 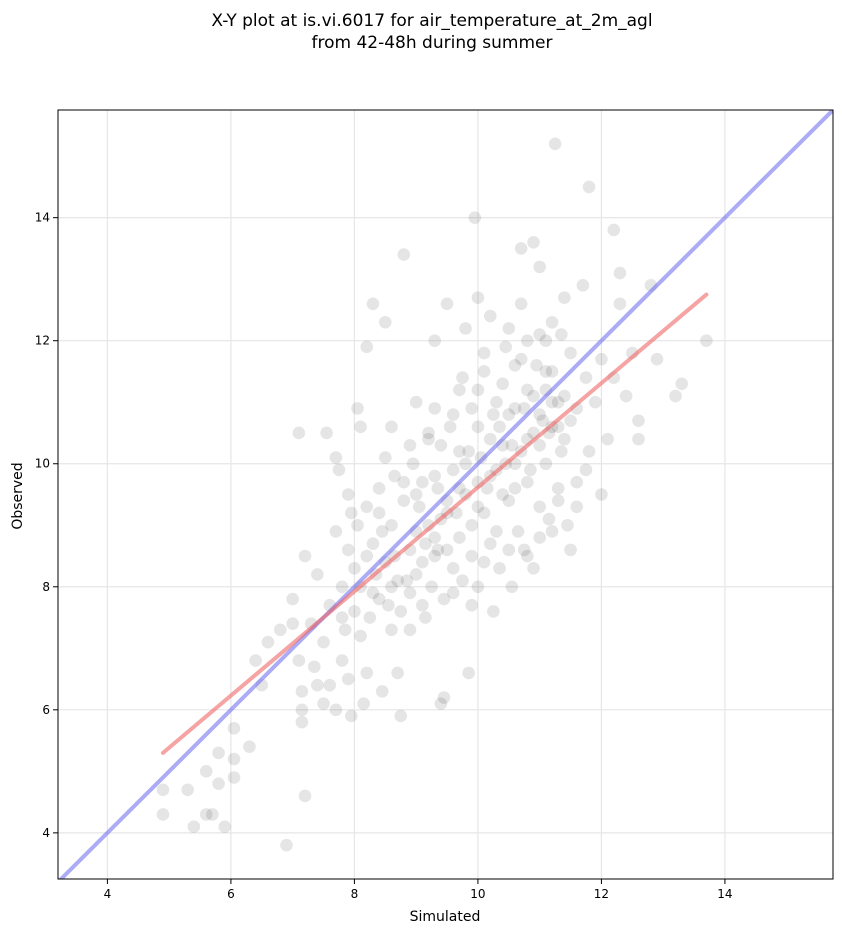 I want to click on x-tick-label: 12, so click(x=601, y=894).